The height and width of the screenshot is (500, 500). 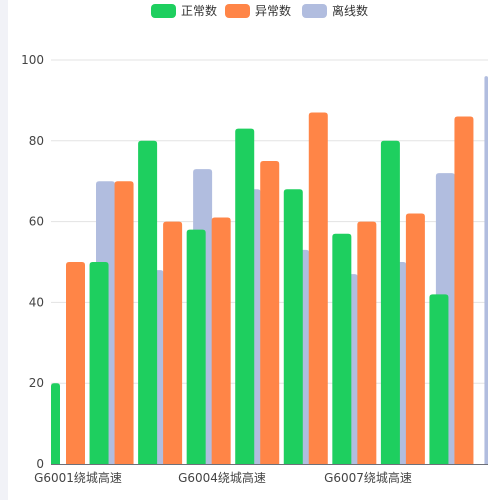 I want to click on y-tick-label: 60, so click(x=36, y=222).